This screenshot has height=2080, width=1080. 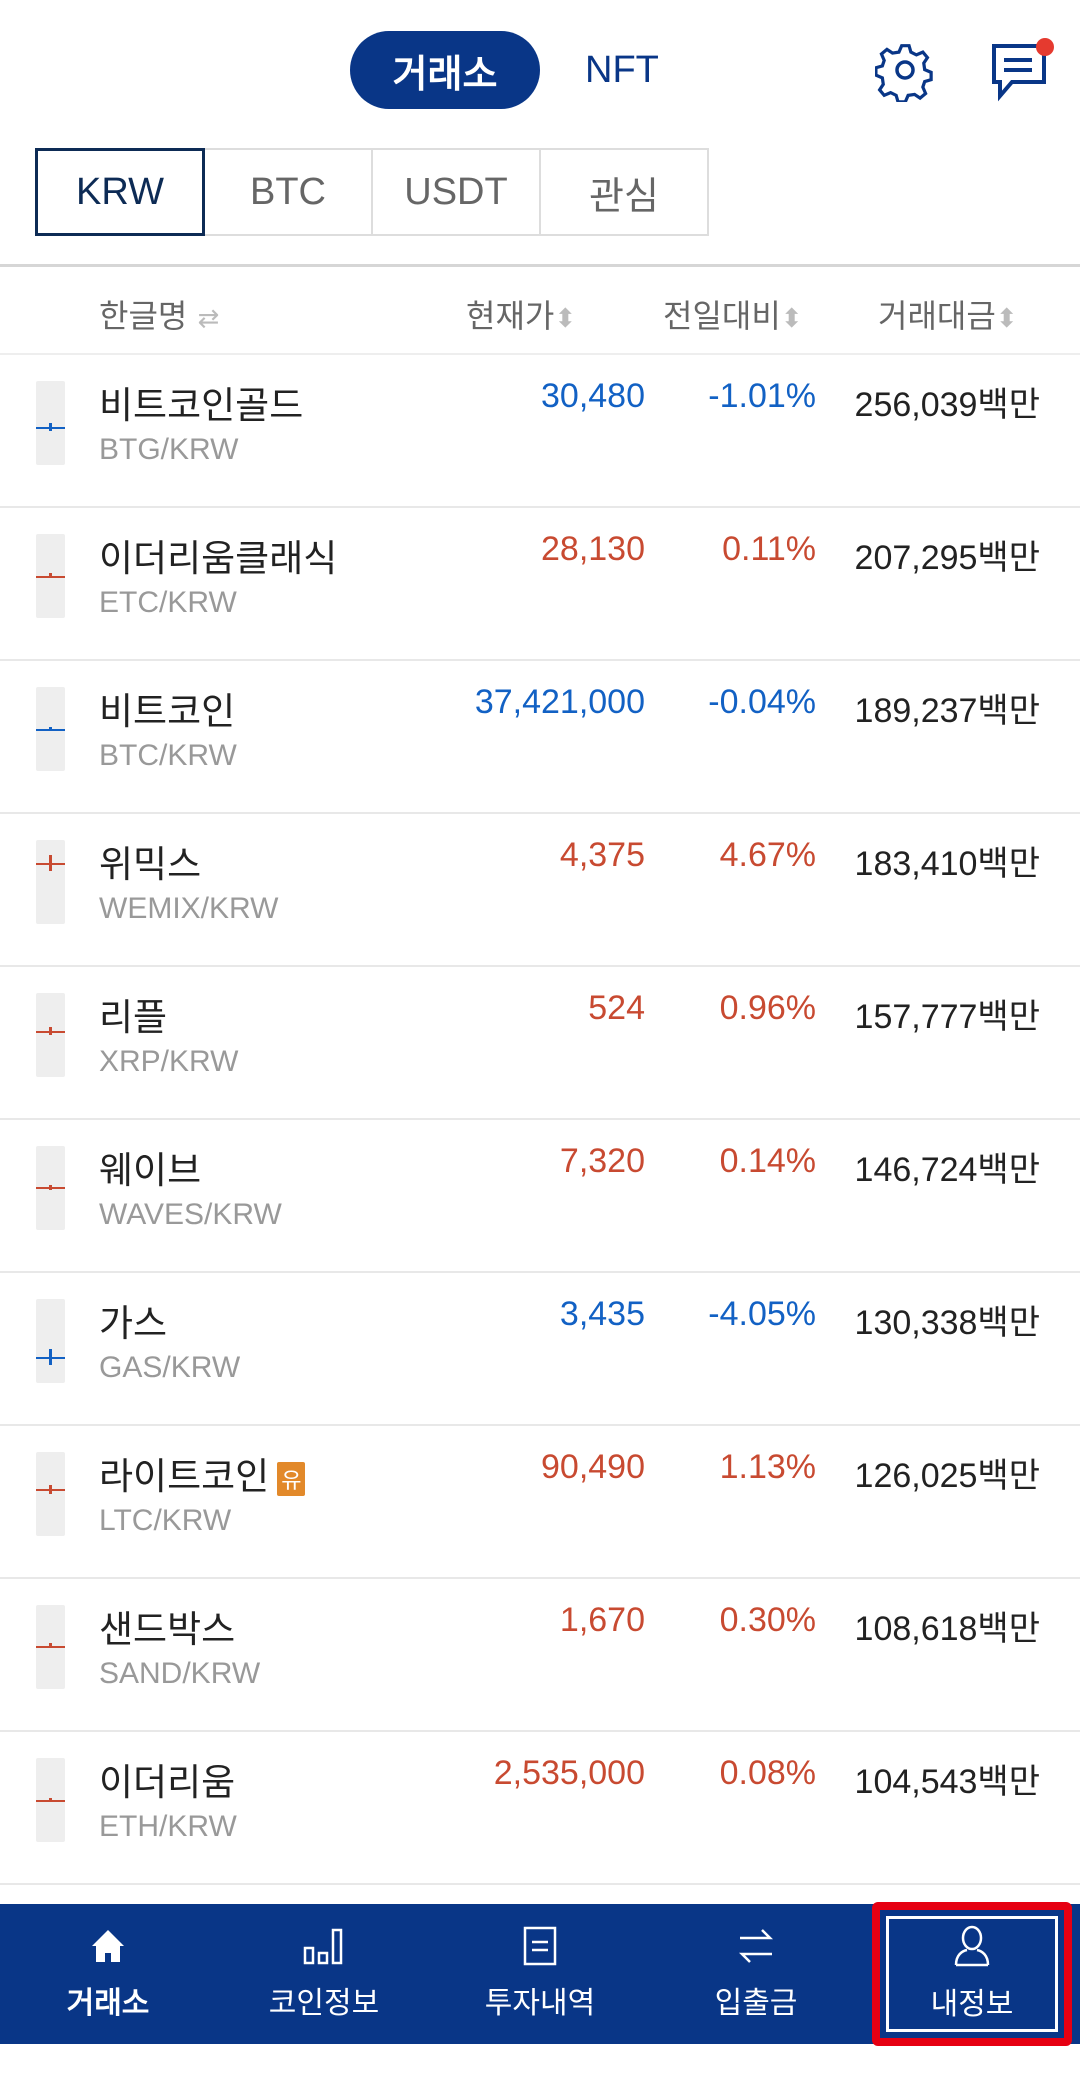 What do you see at coordinates (947, 711) in the screenshot?
I see `trade-volume: 189,237백만` at bounding box center [947, 711].